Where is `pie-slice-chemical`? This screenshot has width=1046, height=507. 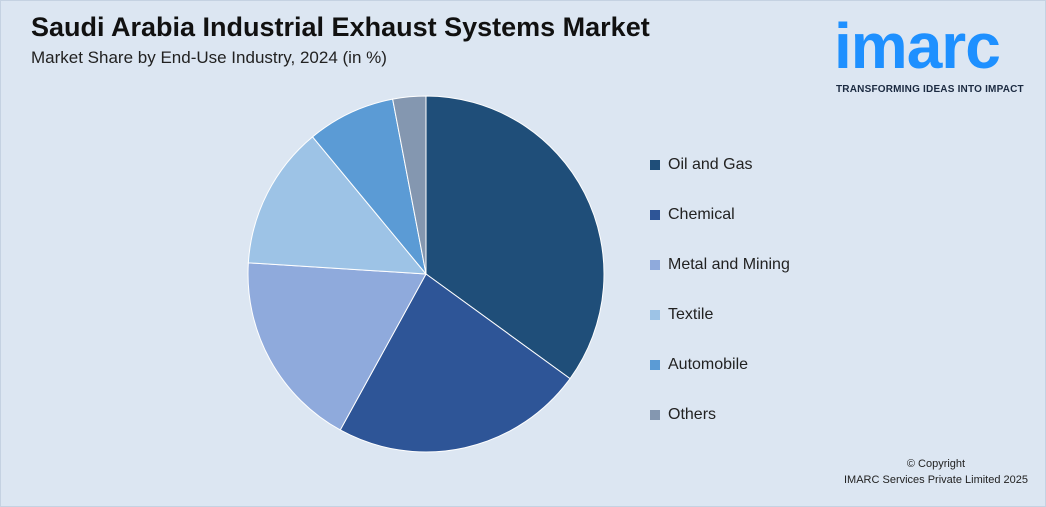
pie-slice-chemical is located at coordinates (455, 363).